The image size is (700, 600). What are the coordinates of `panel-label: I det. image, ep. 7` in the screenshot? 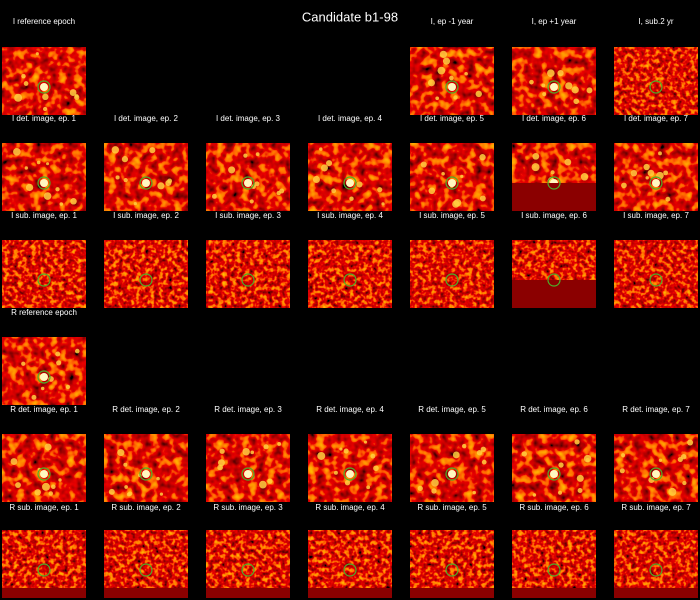 It's located at (656, 118).